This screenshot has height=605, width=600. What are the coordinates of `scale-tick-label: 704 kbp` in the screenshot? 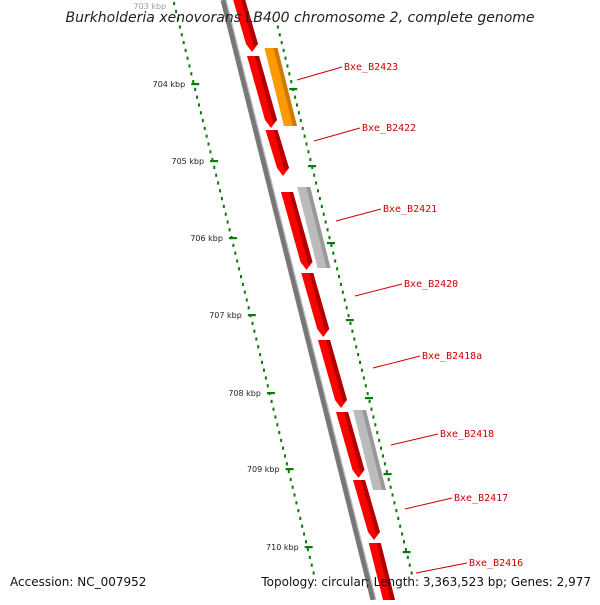 It's located at (169, 84).